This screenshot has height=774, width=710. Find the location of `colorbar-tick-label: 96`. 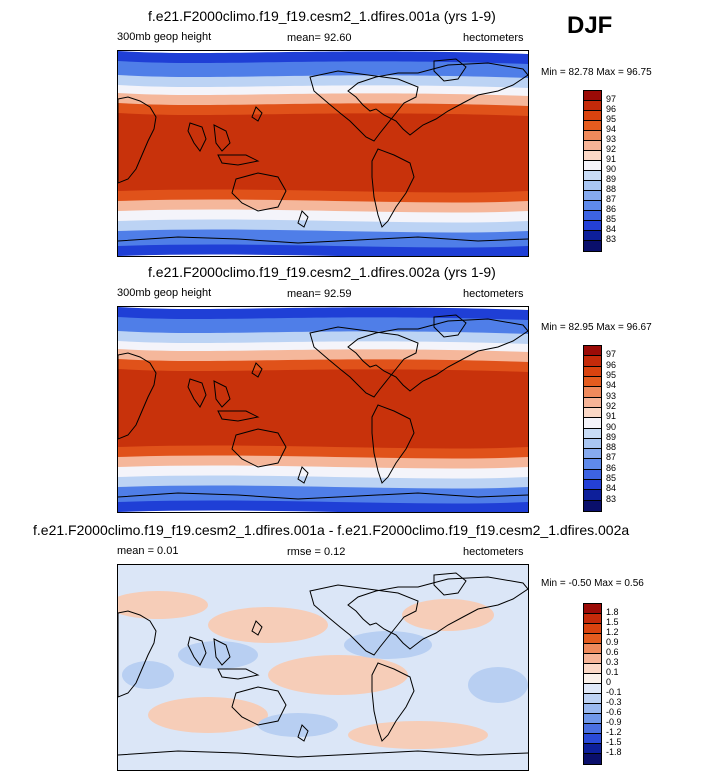

colorbar-tick-label: 96 is located at coordinates (611, 364).